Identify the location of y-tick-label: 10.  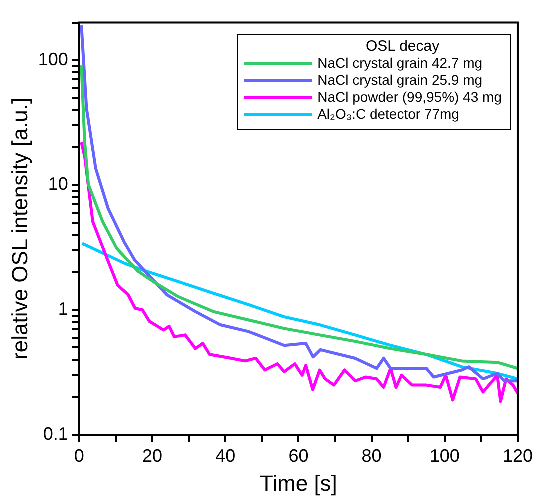
(58, 184).